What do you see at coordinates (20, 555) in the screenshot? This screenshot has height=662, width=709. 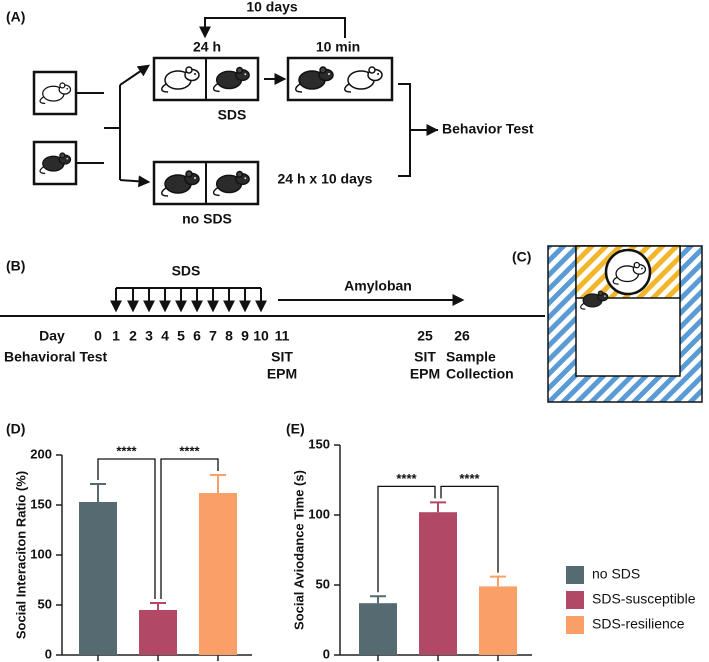 I see `y-axis-label: Social Interaciton Ratio (%)` at bounding box center [20, 555].